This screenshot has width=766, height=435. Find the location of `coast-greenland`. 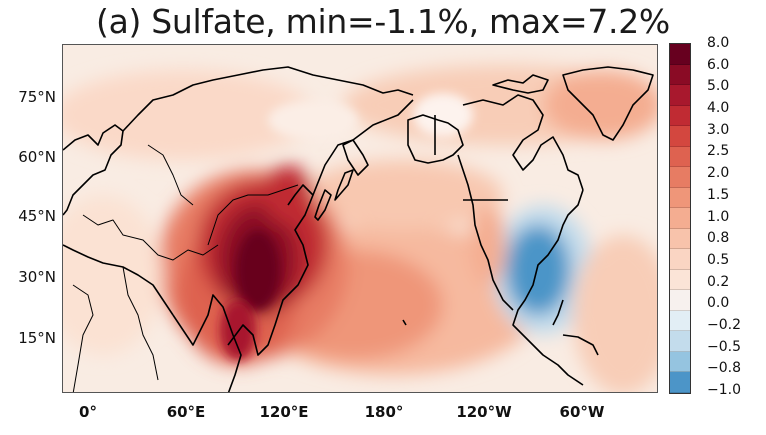

coast-greenland is located at coordinates (608, 103).